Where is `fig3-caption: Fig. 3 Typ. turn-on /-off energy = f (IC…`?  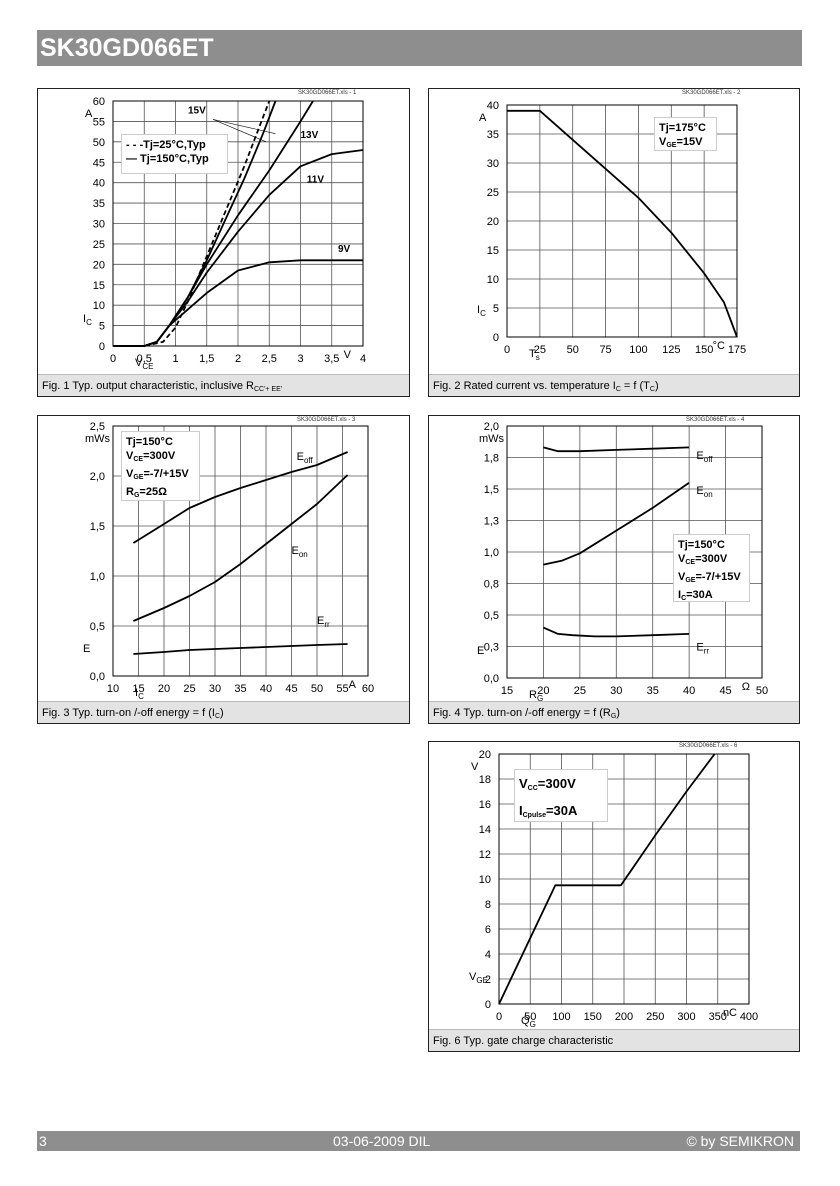
fig3-caption: Fig. 3 Typ. turn-on /-off energy = f (IC… is located at coordinates (223, 712).